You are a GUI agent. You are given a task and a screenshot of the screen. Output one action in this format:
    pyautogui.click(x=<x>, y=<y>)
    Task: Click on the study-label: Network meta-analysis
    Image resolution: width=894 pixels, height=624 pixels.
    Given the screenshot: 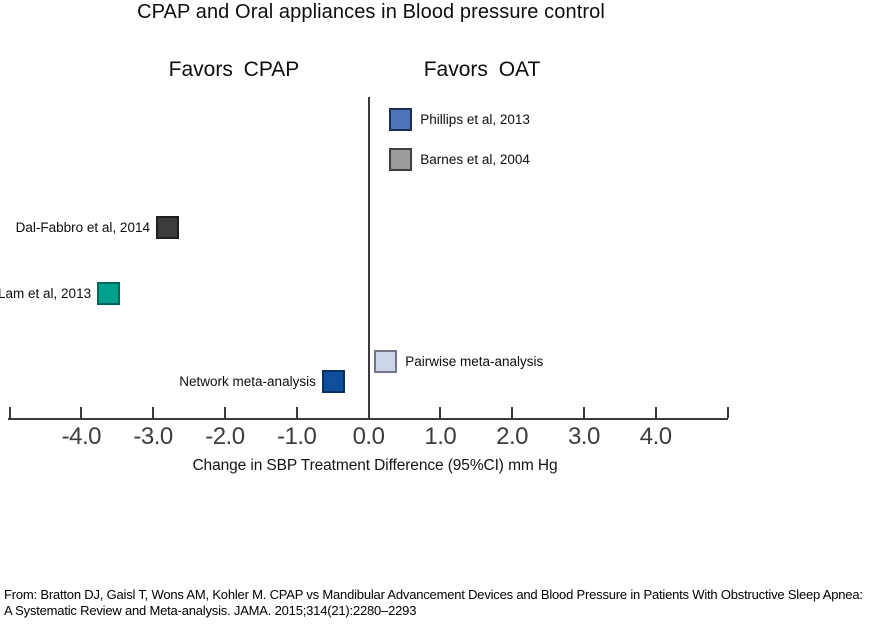 What is the action you would take?
    pyautogui.click(x=247, y=381)
    